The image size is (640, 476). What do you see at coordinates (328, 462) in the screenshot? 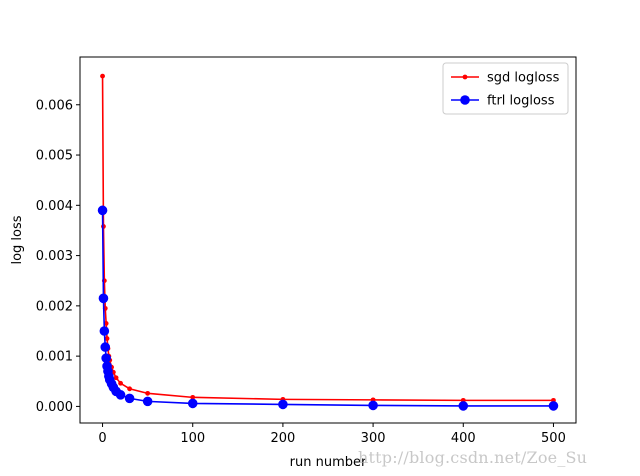
I see `x-axis-label: run number` at bounding box center [328, 462].